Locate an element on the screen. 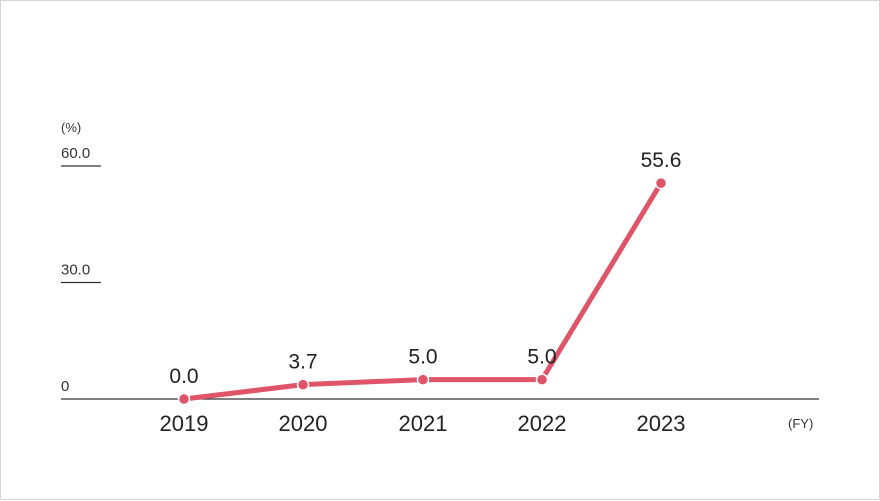 The height and width of the screenshot is (501, 880). y-tick-label: 60.0 is located at coordinates (75, 153).